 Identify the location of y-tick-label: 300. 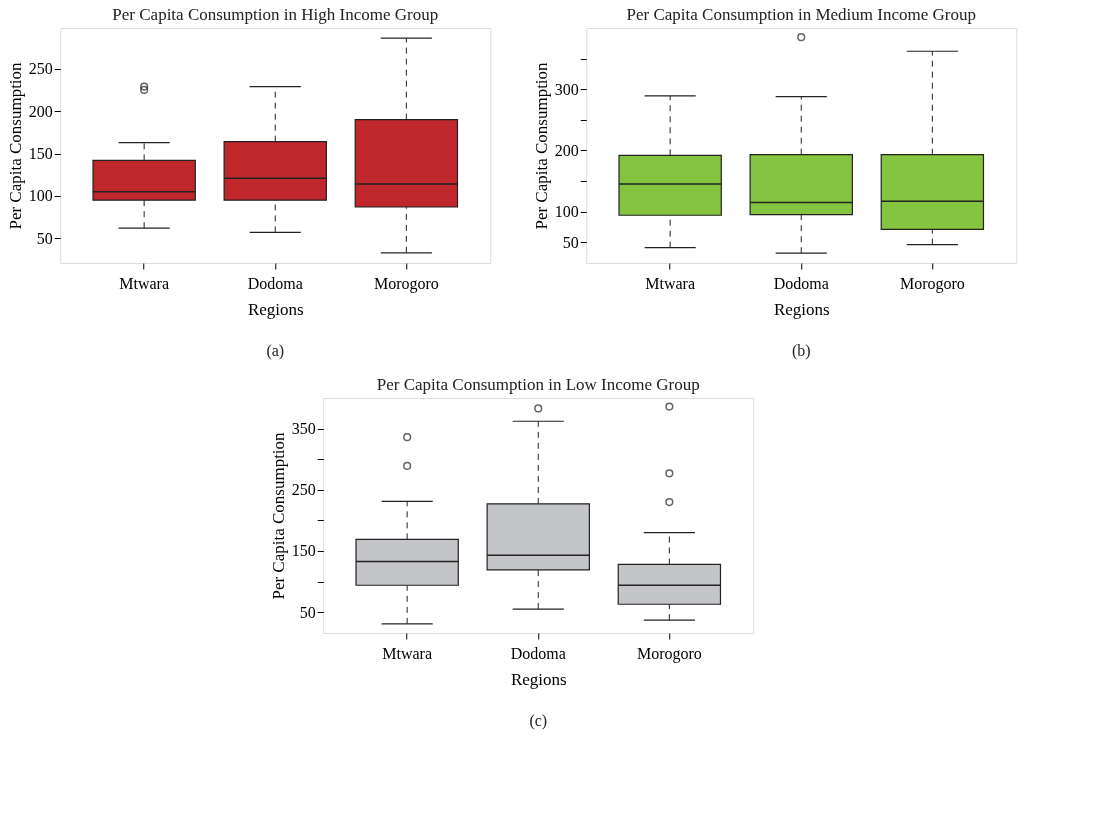
(566, 89).